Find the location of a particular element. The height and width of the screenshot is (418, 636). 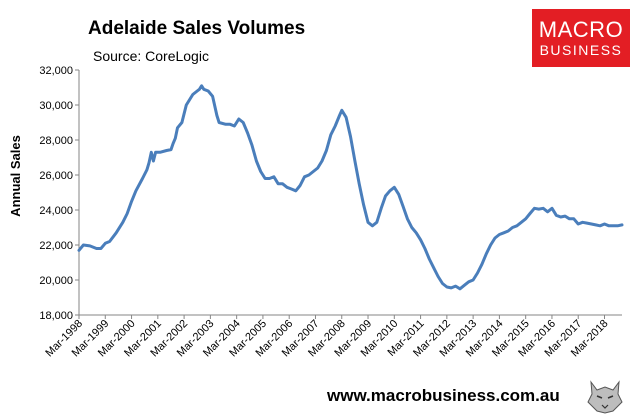

footer-website-url: www.macrobusiness.com.au is located at coordinates (443, 395).